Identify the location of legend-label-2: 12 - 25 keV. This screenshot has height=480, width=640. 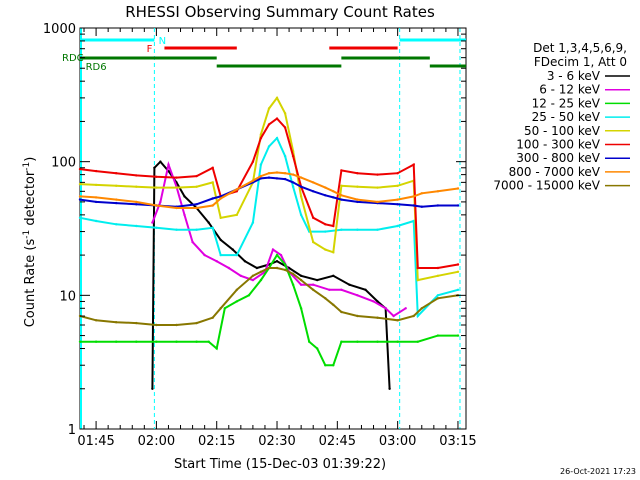
(566, 103).